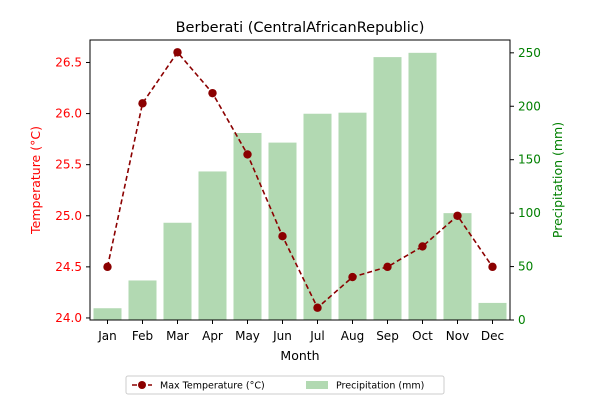  What do you see at coordinates (316, 336) in the screenshot?
I see `x-tick-label: Jul` at bounding box center [316, 336].